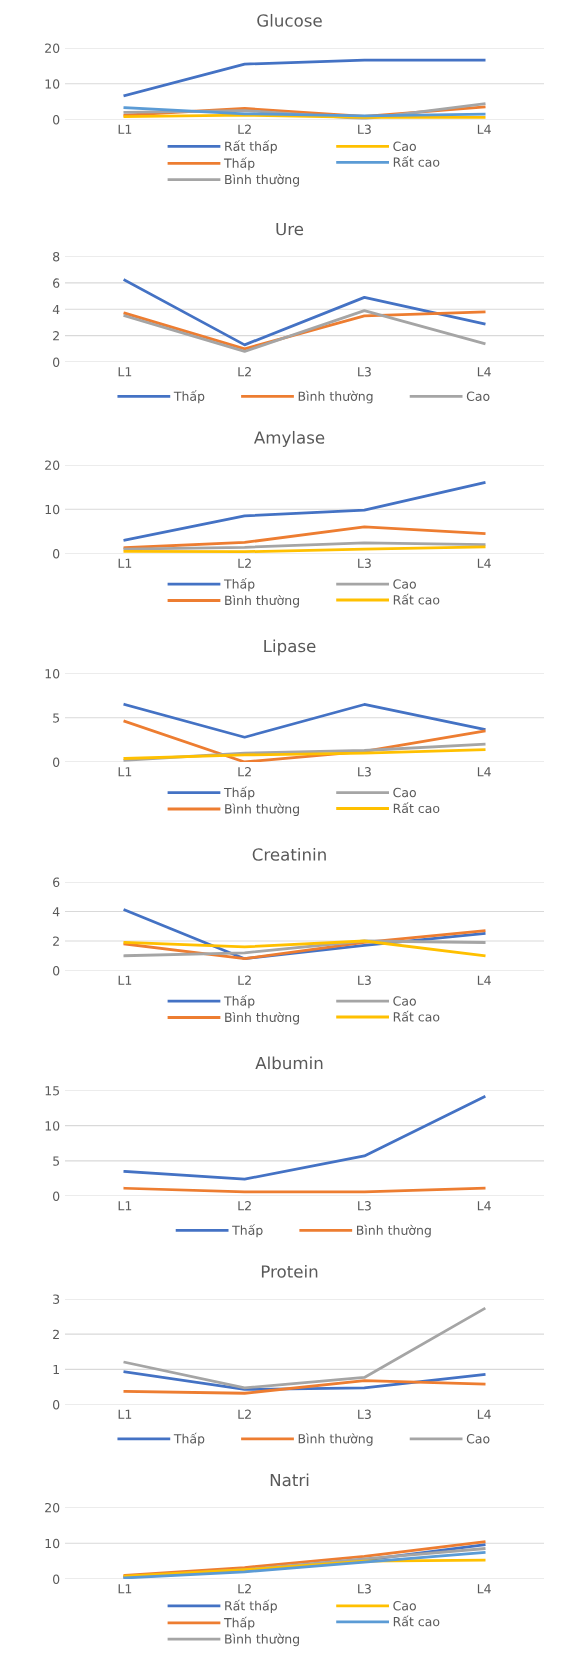  What do you see at coordinates (290, 229) in the screenshot?
I see `chart-title: Ure` at bounding box center [290, 229].